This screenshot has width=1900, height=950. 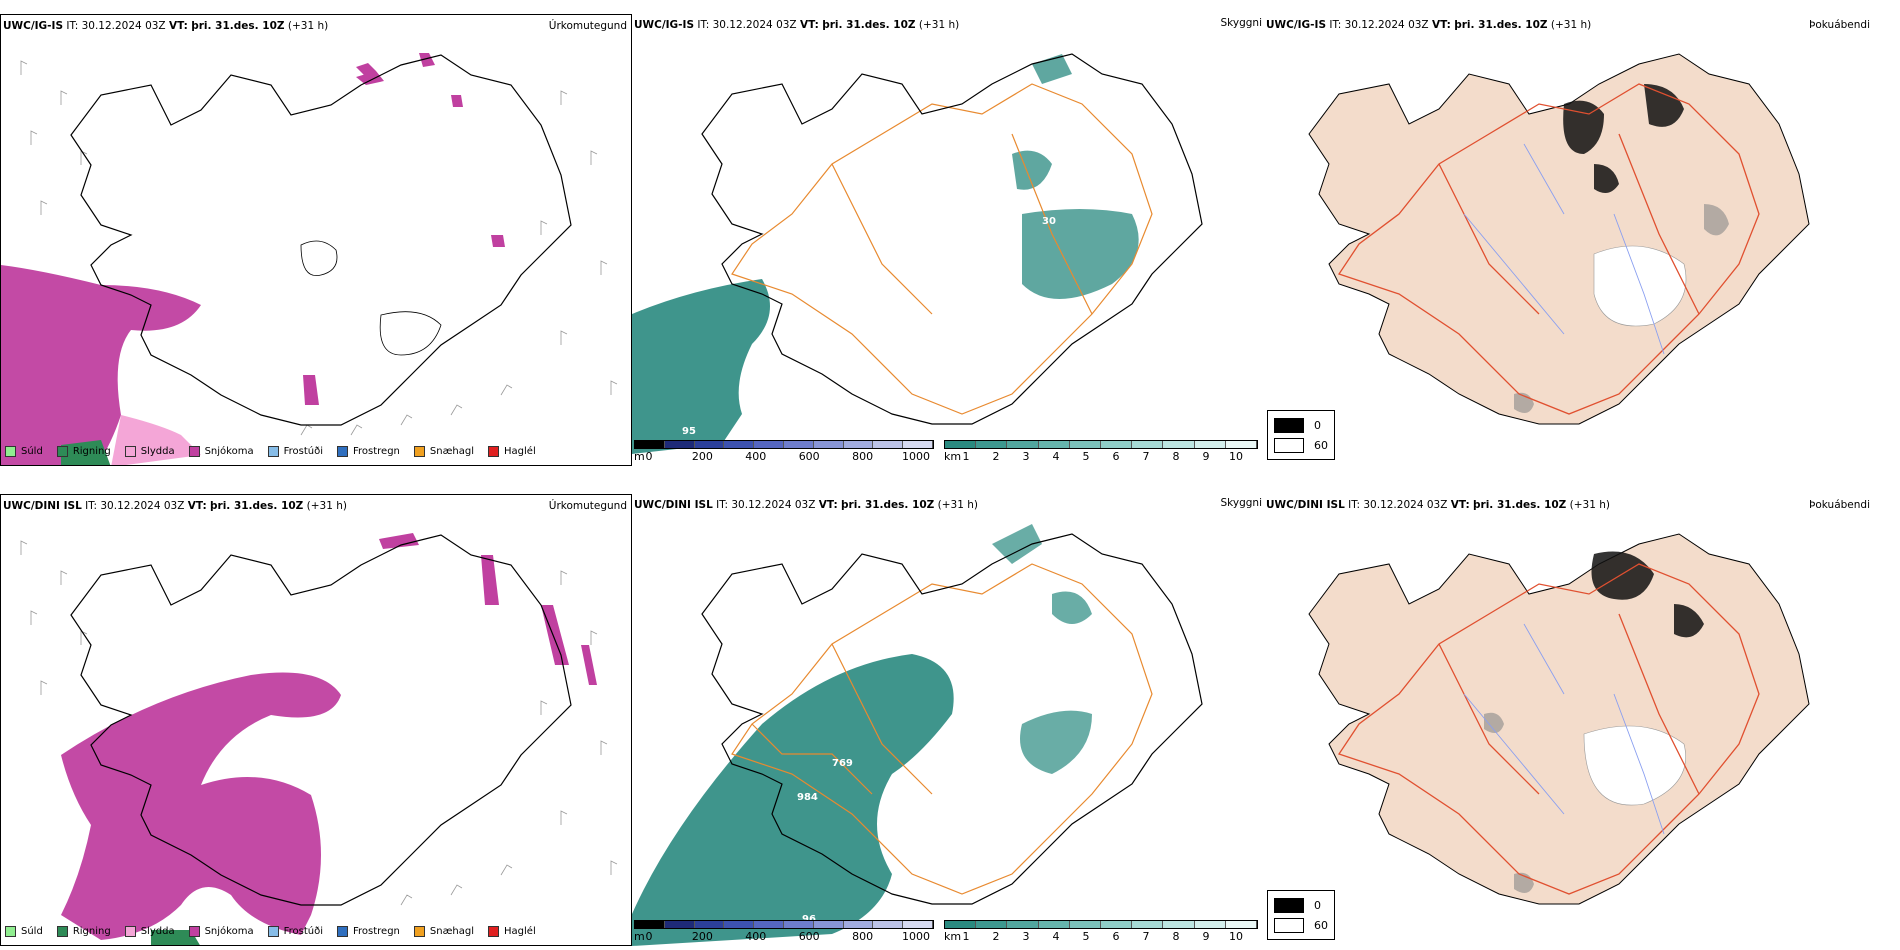 I want to click on height-label: 331, so click(x=942, y=391).